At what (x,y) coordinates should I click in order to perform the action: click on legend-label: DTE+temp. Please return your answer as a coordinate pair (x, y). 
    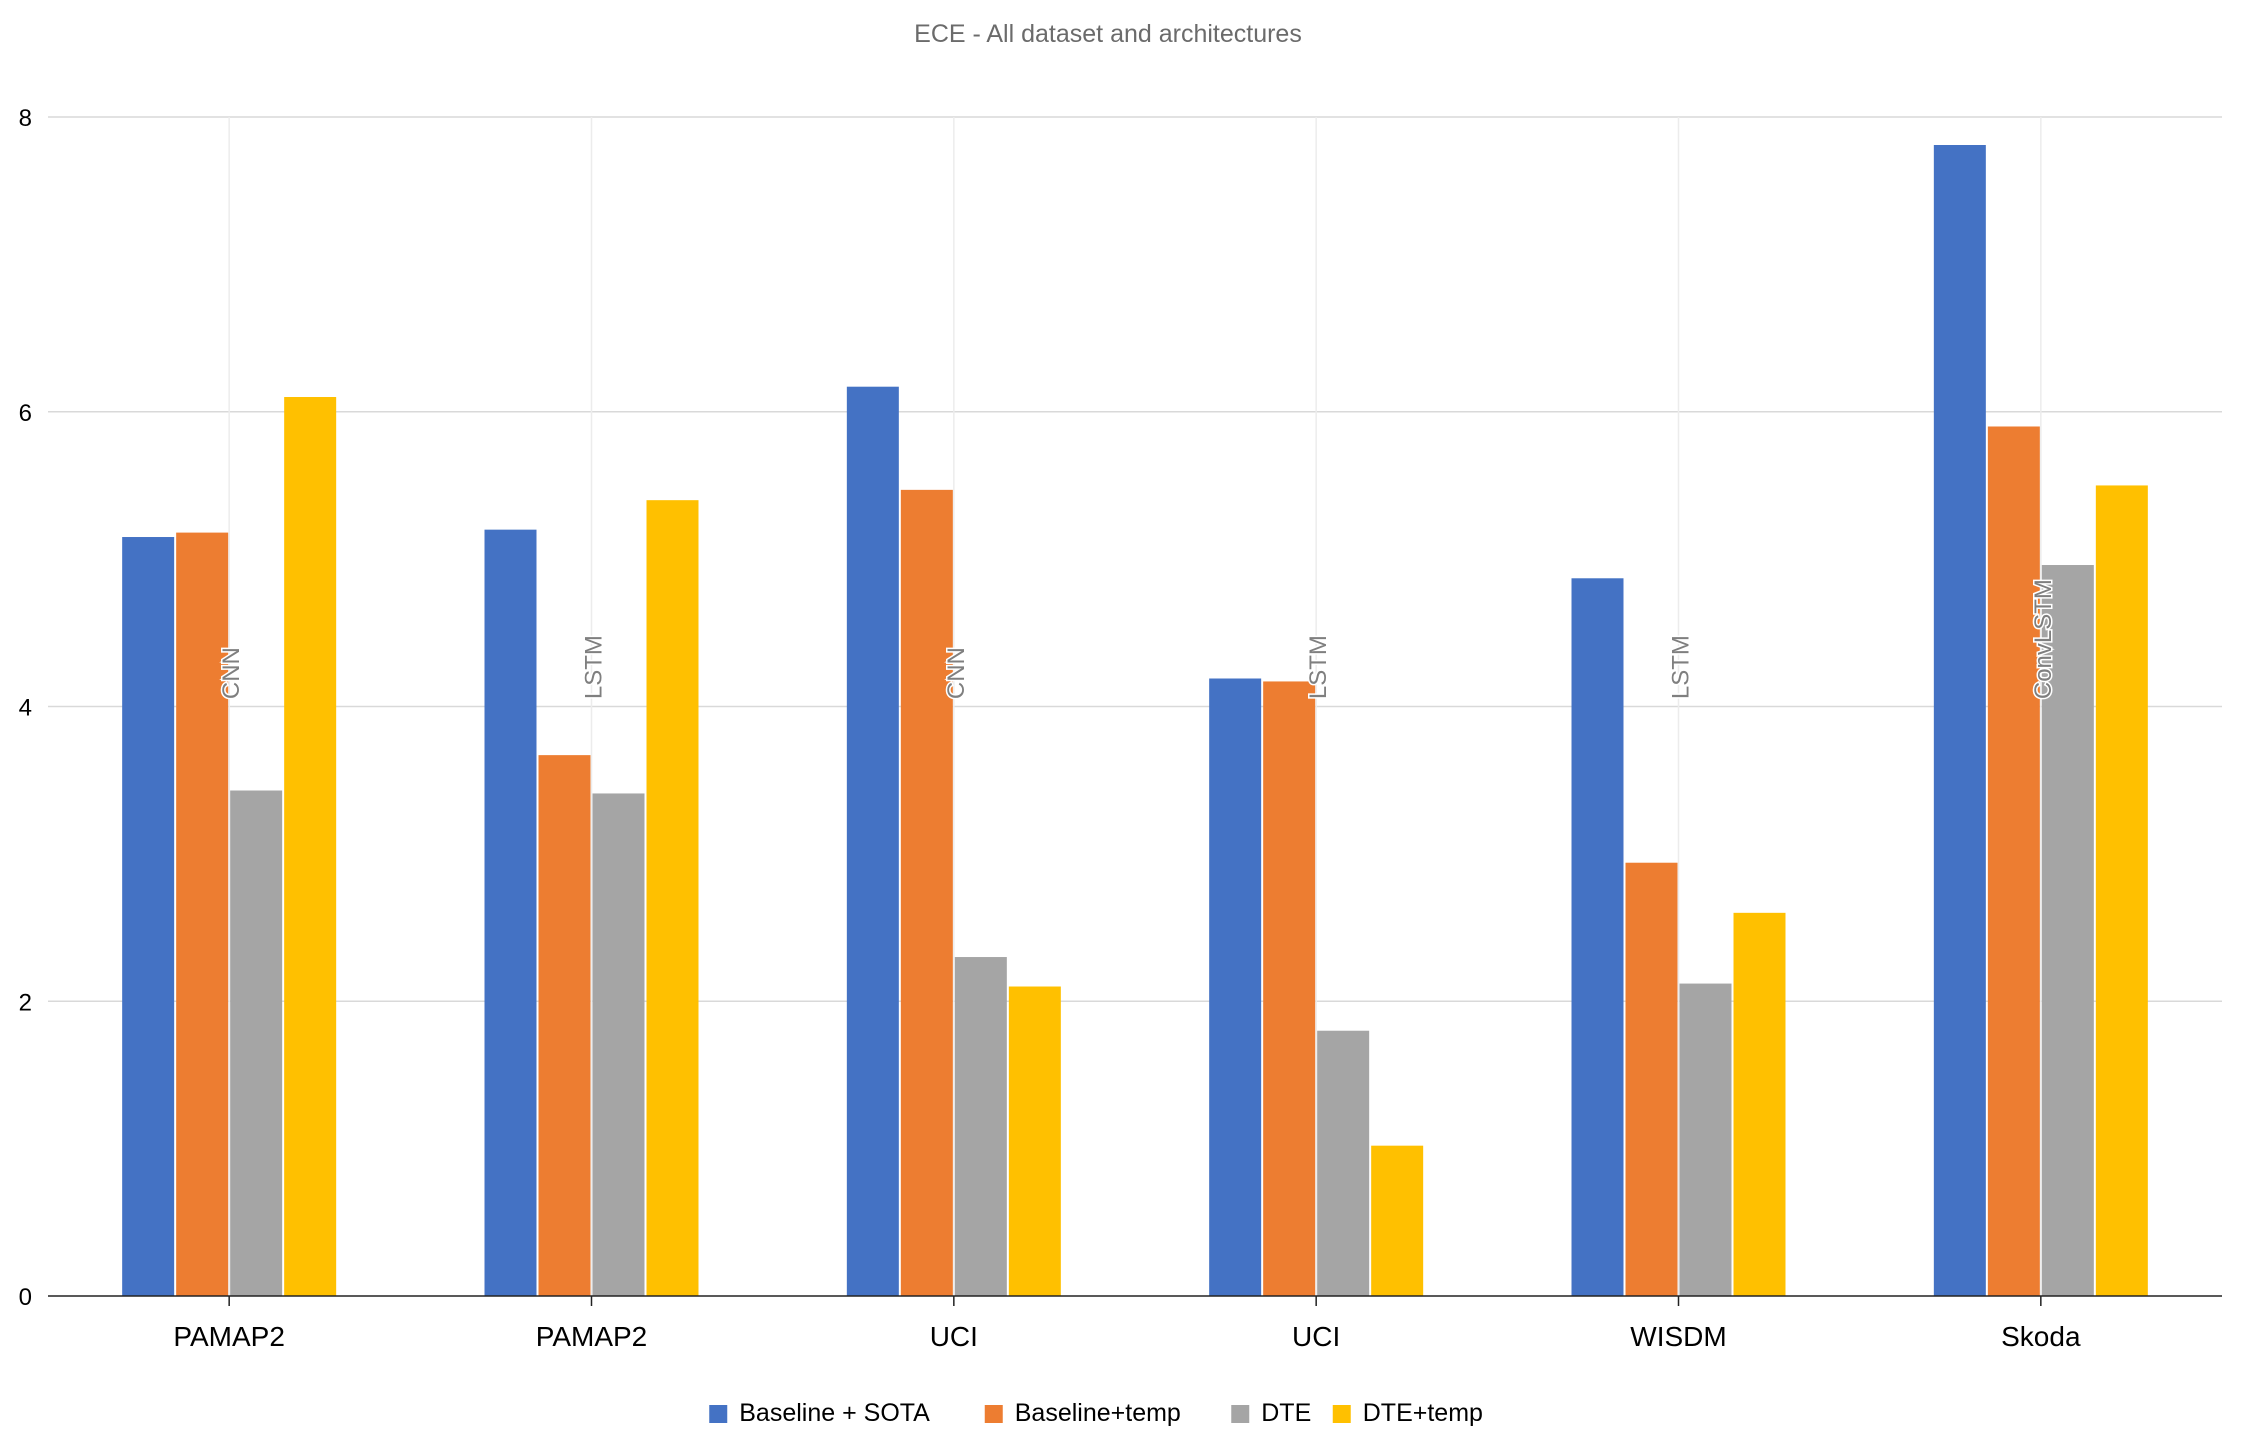
    Looking at the image, I should click on (1423, 1413).